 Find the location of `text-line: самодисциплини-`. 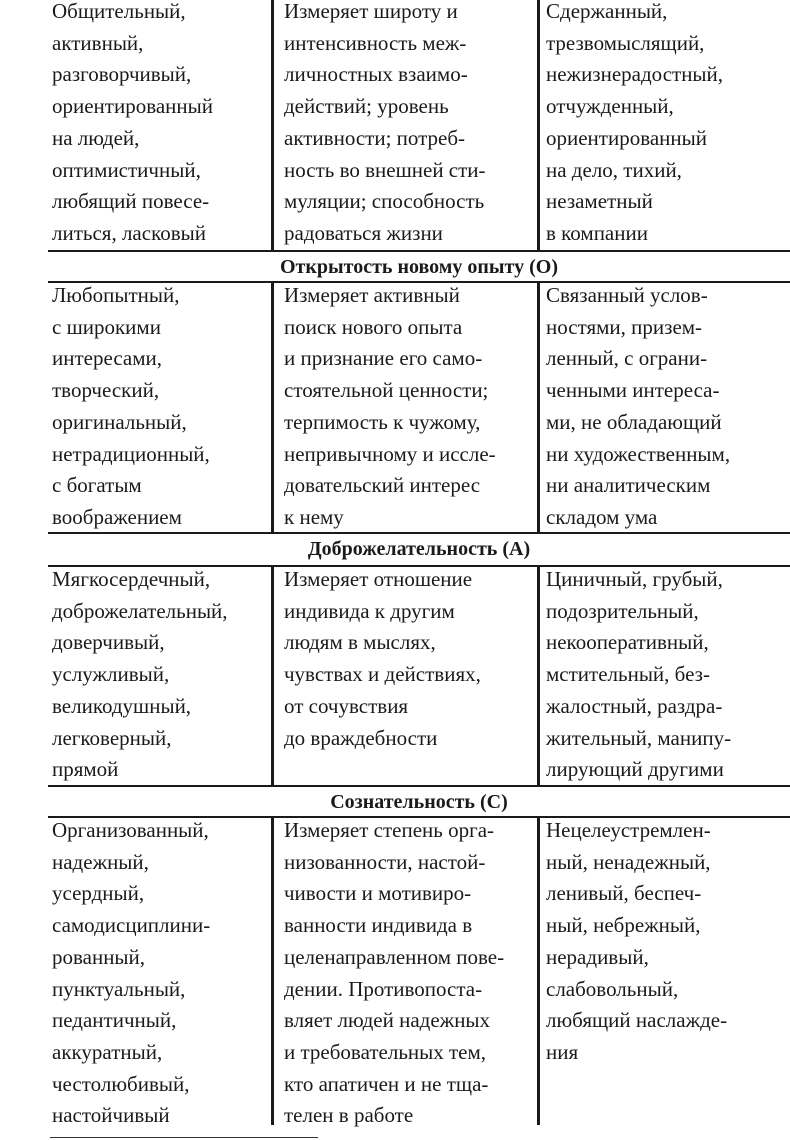

text-line: самодисциплини- is located at coordinates (131, 925).